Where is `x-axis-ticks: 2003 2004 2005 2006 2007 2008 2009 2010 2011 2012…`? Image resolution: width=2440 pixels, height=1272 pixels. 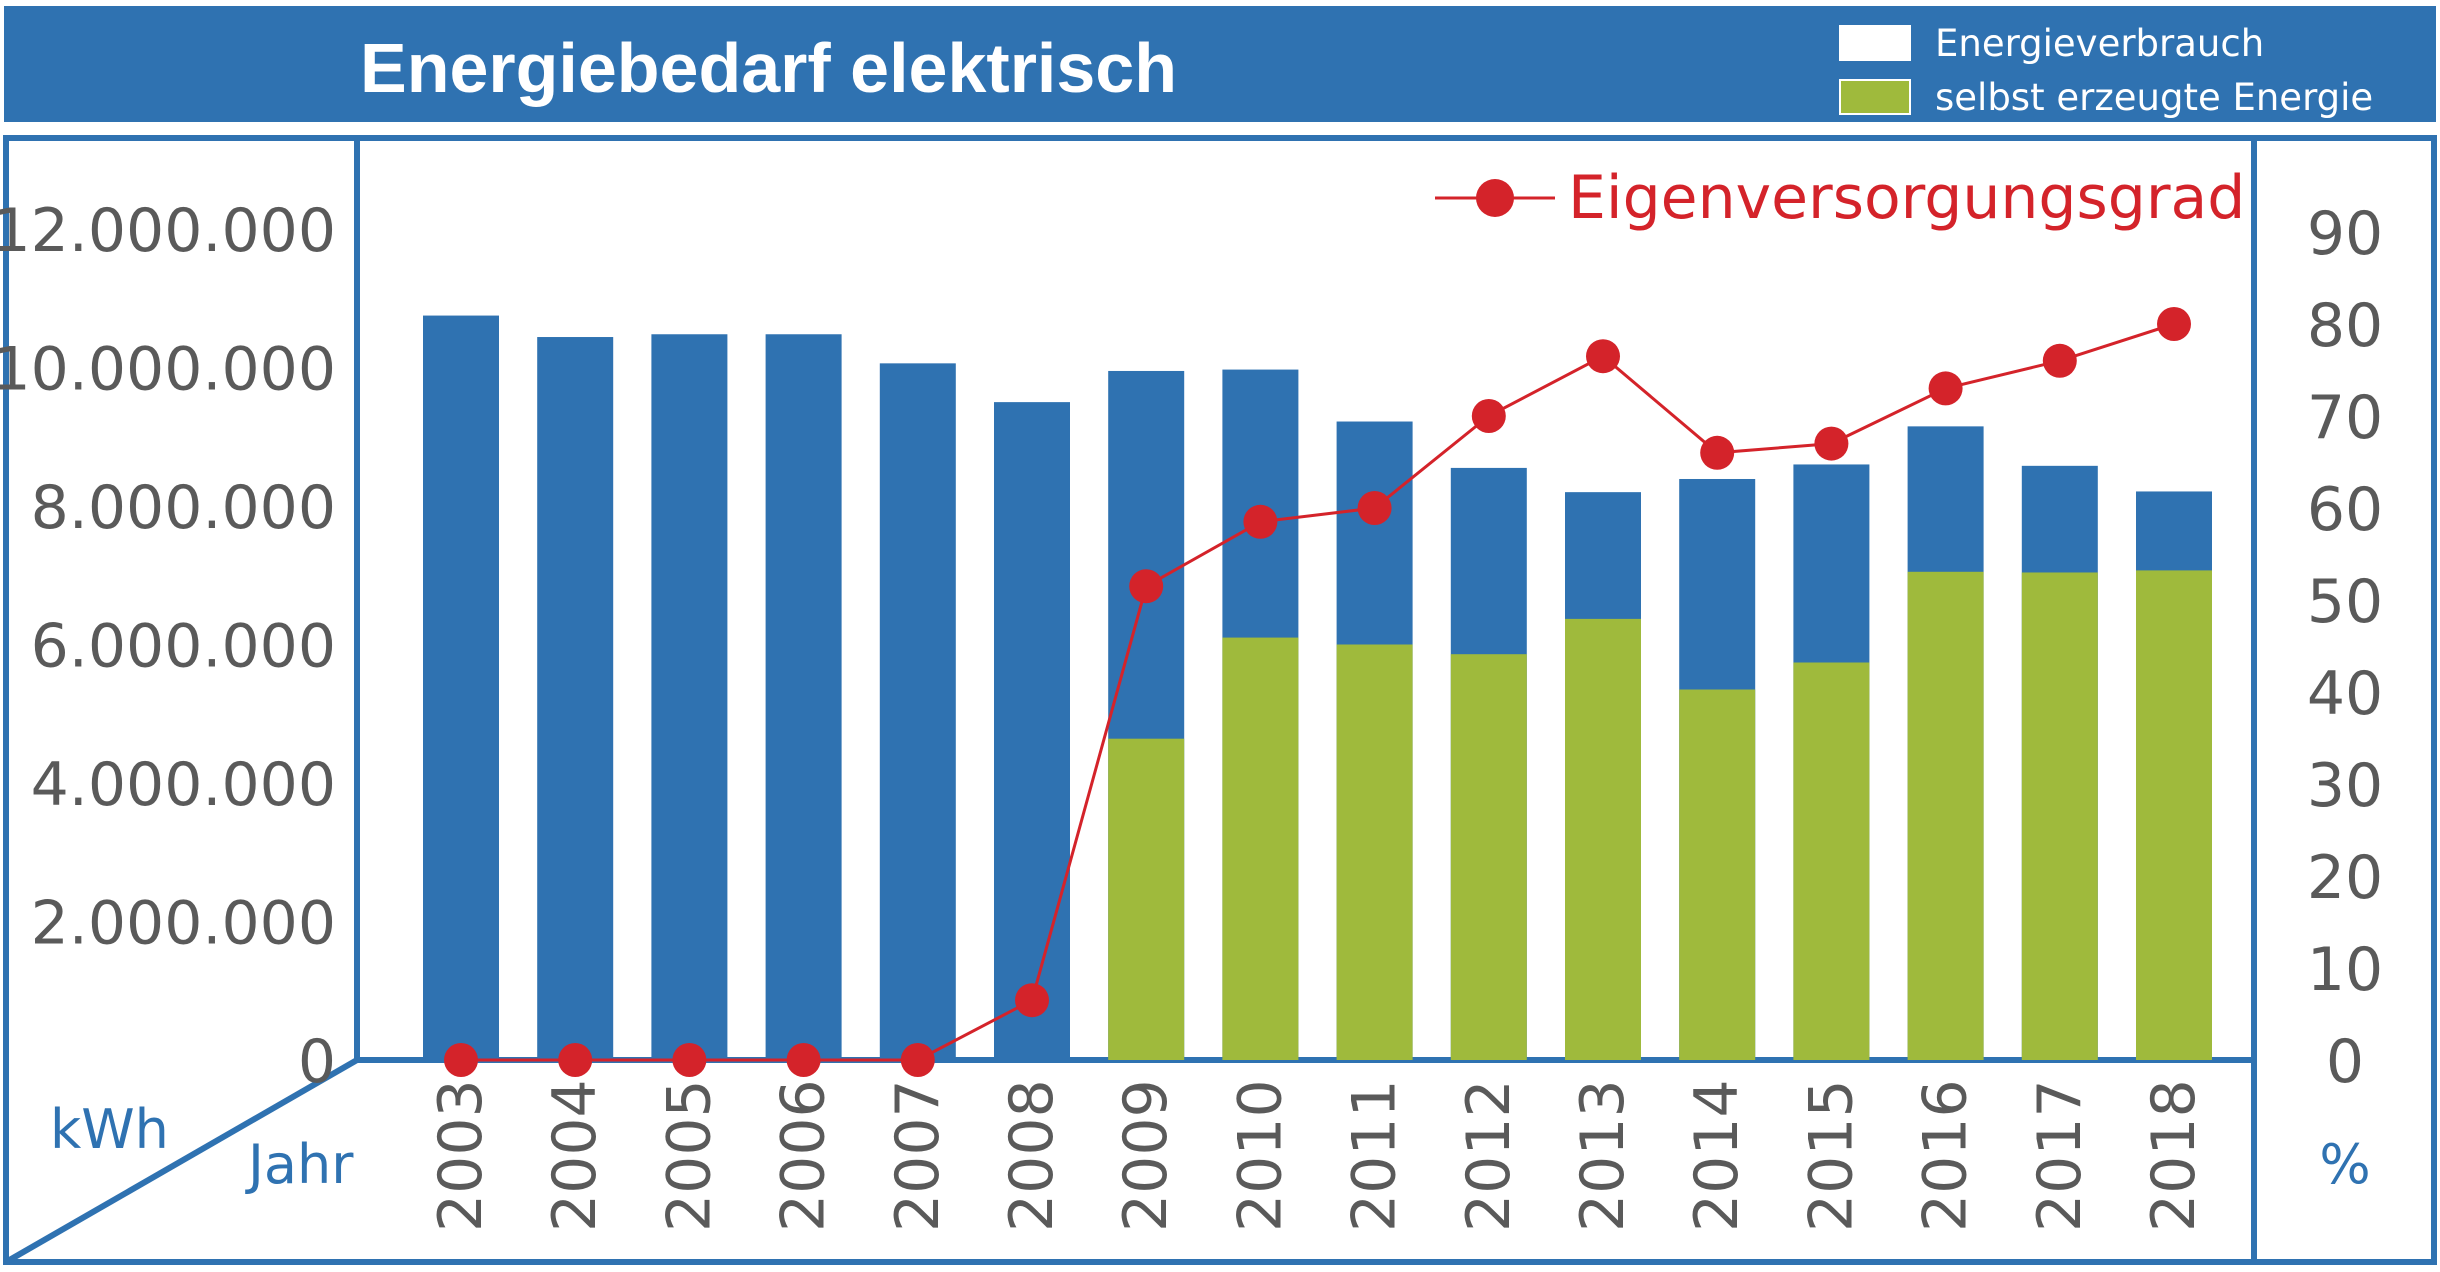 x-axis-ticks: 2003 2004 2005 2006 2007 2008 2009 2010 2011 2012… is located at coordinates (1317, 1155).